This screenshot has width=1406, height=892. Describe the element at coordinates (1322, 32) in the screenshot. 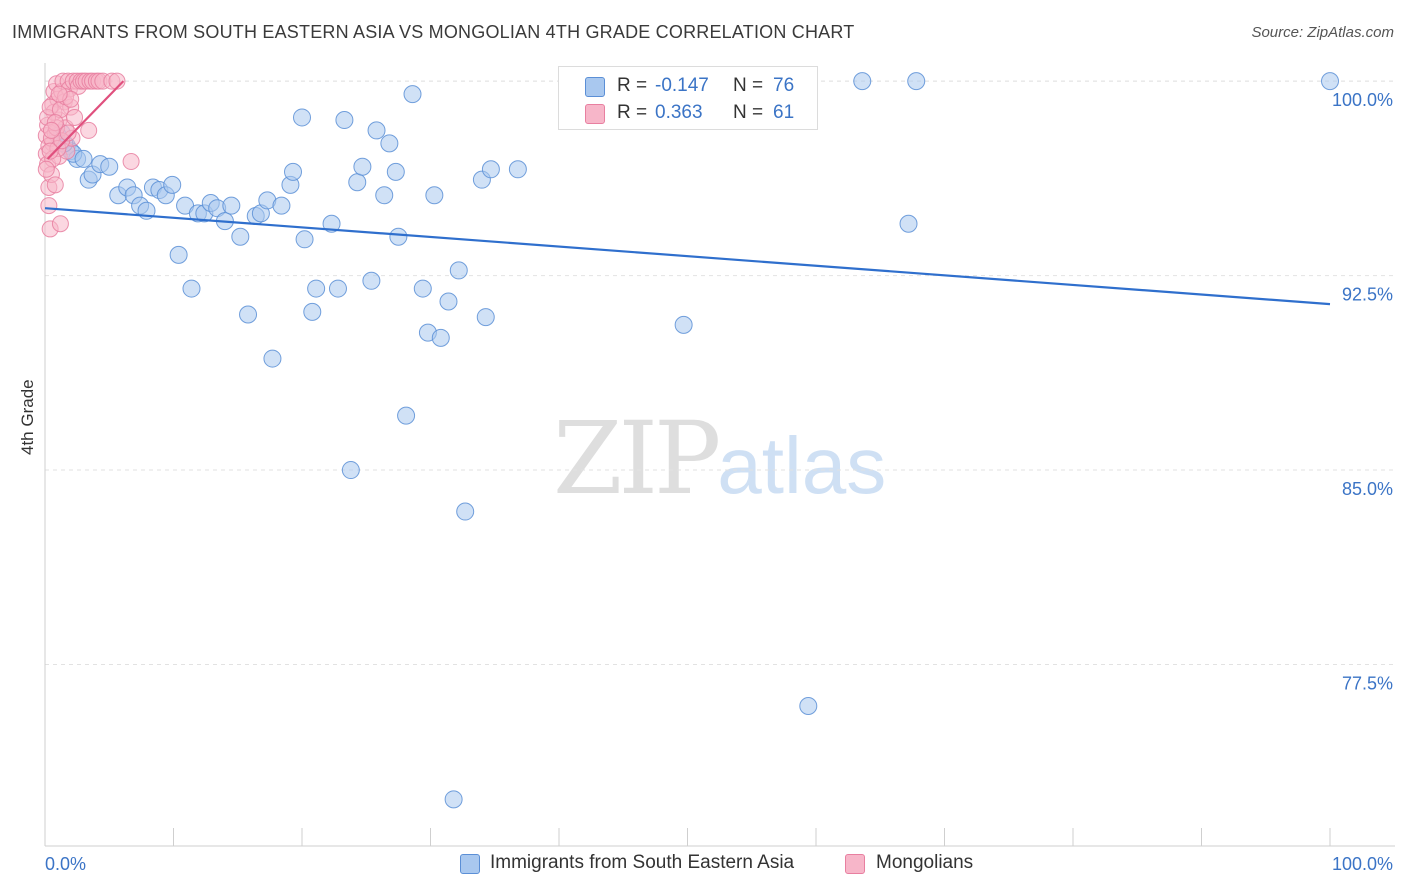

I see `source-label: Source: ZipAtlas.com` at that location.